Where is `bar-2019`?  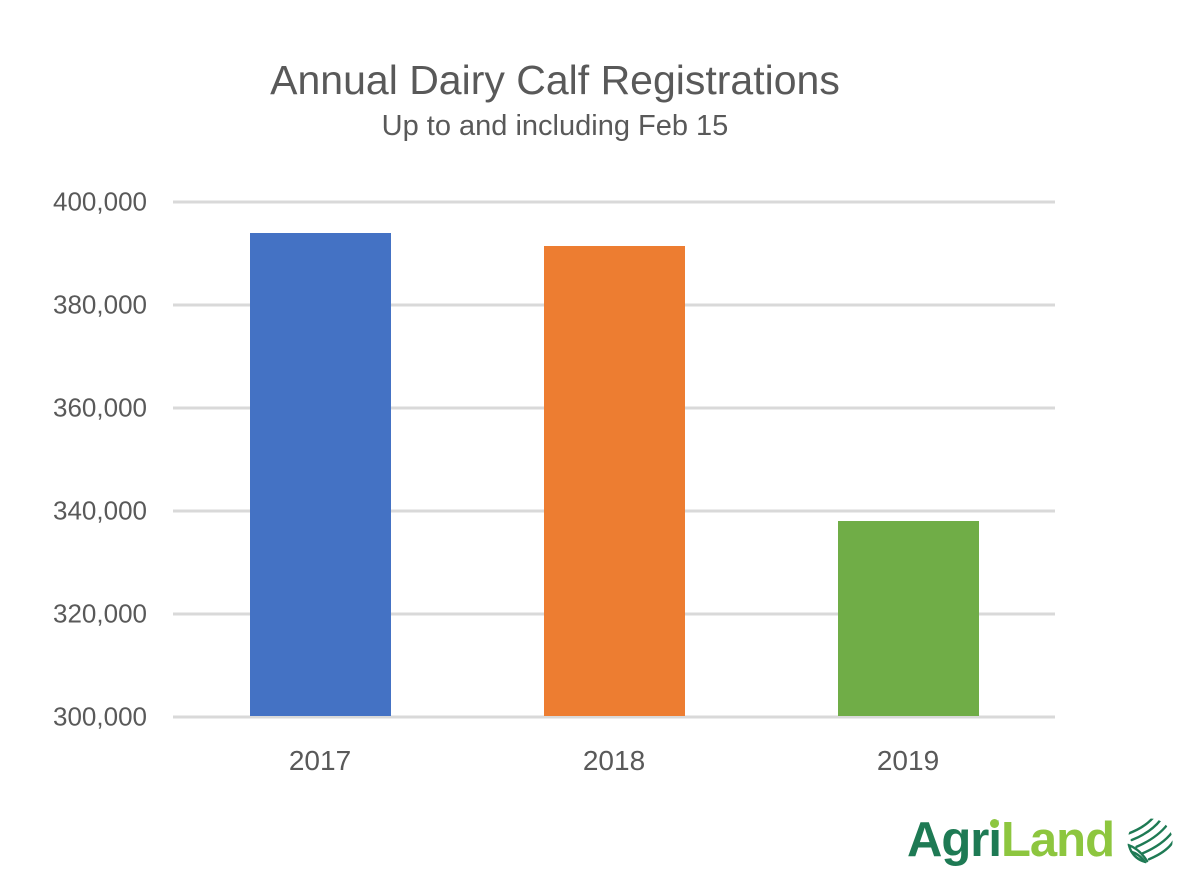 bar-2019 is located at coordinates (908, 618).